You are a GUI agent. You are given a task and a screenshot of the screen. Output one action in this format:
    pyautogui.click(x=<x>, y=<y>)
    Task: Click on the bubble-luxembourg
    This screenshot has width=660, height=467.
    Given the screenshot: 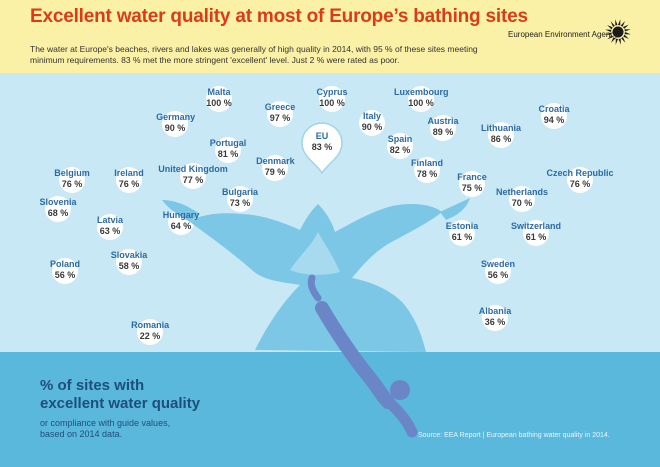 What is the action you would take?
    pyautogui.click(x=421, y=99)
    